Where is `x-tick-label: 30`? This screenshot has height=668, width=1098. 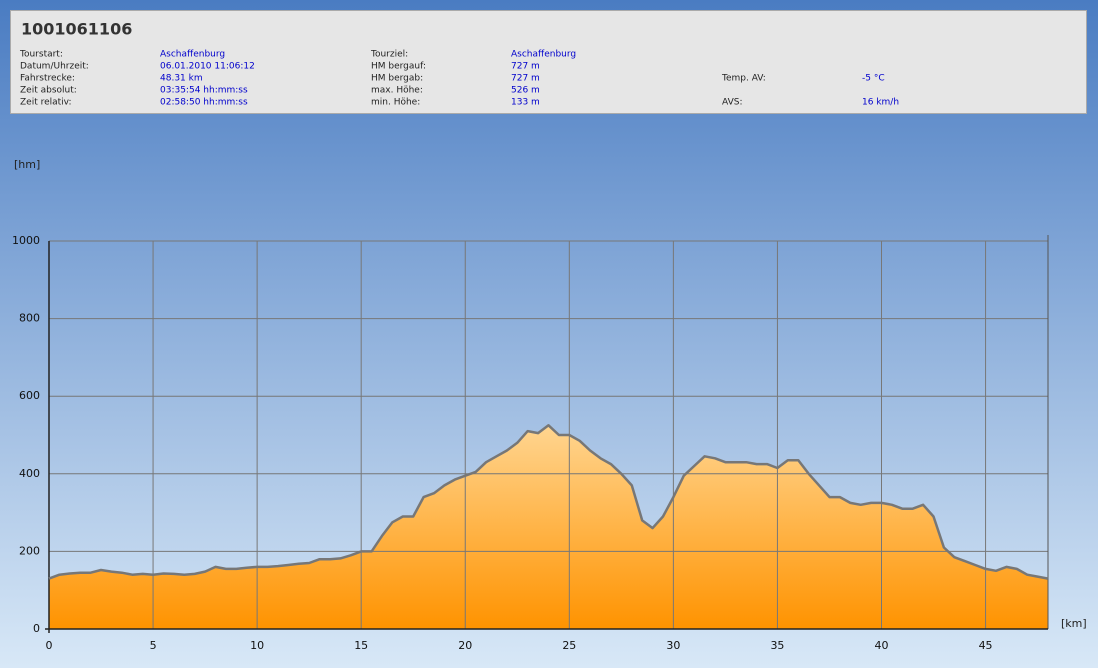 x-tick-label: 30 is located at coordinates (673, 645).